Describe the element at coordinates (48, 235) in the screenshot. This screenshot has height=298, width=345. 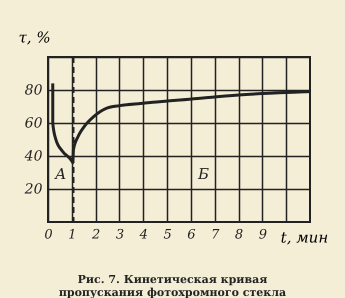
I see `x-tick-label: 0` at that location.